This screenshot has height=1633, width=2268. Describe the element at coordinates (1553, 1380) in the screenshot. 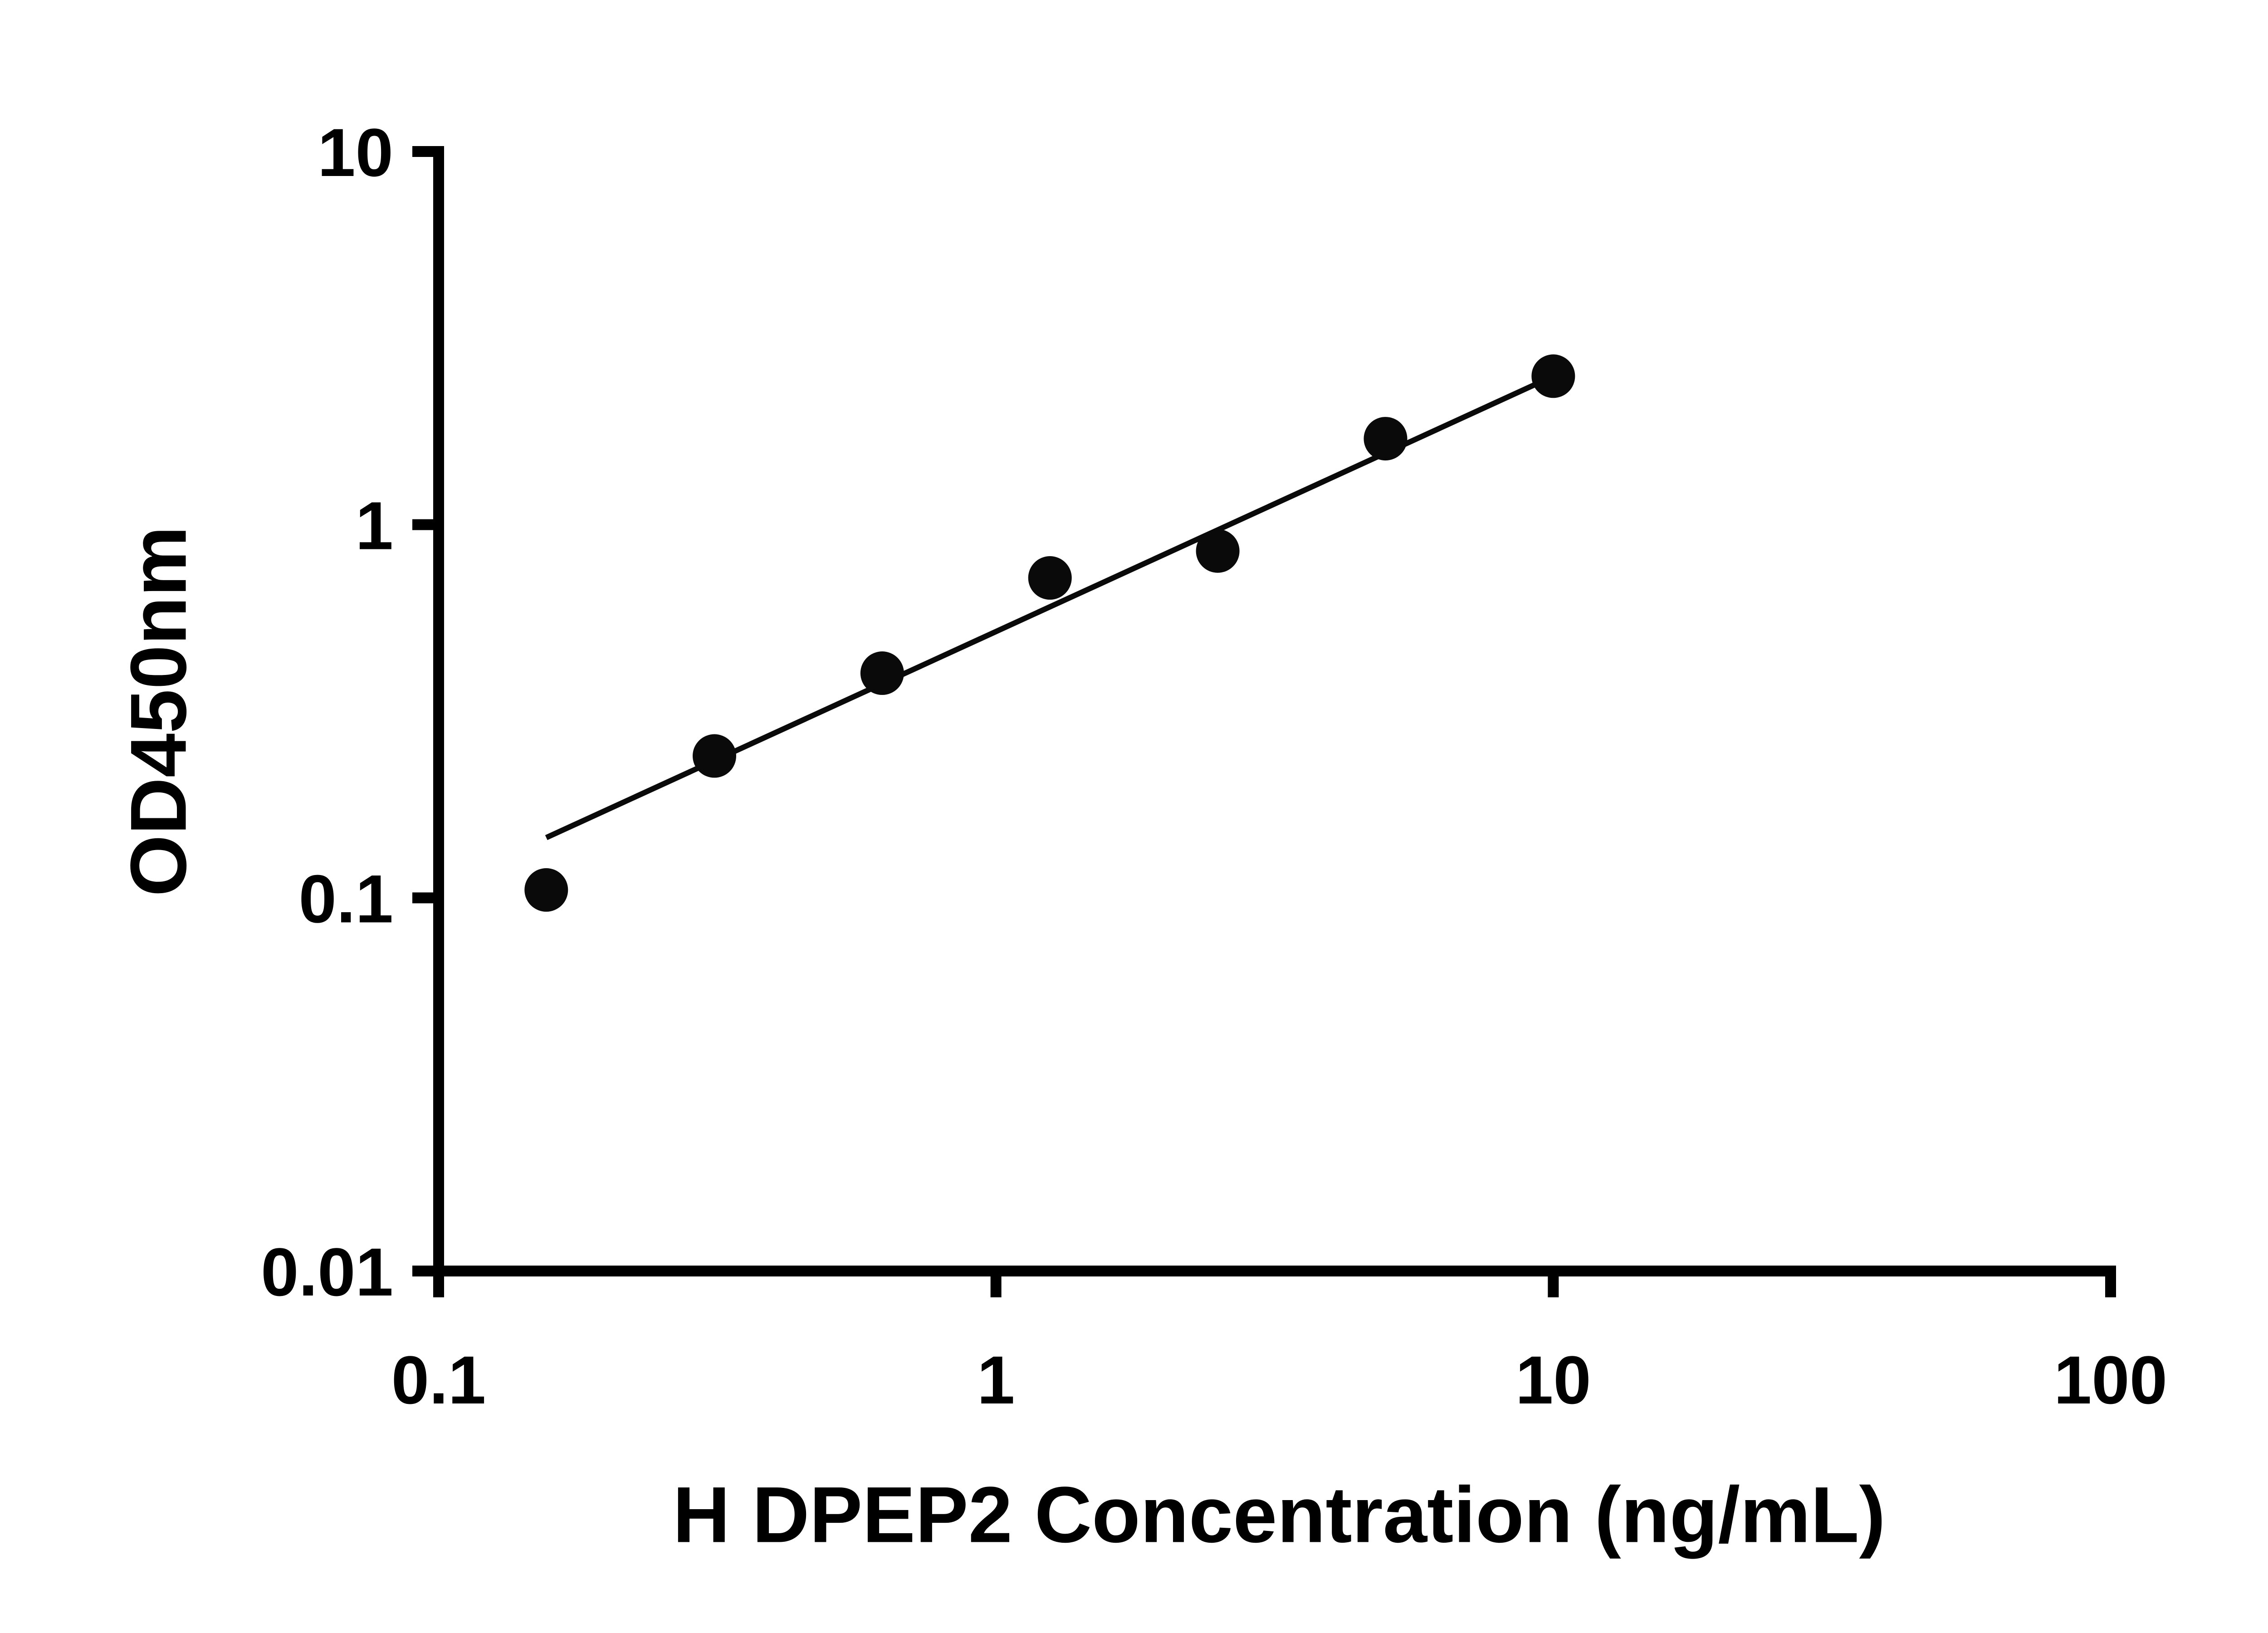

I see `x-tick-label: 10` at that location.